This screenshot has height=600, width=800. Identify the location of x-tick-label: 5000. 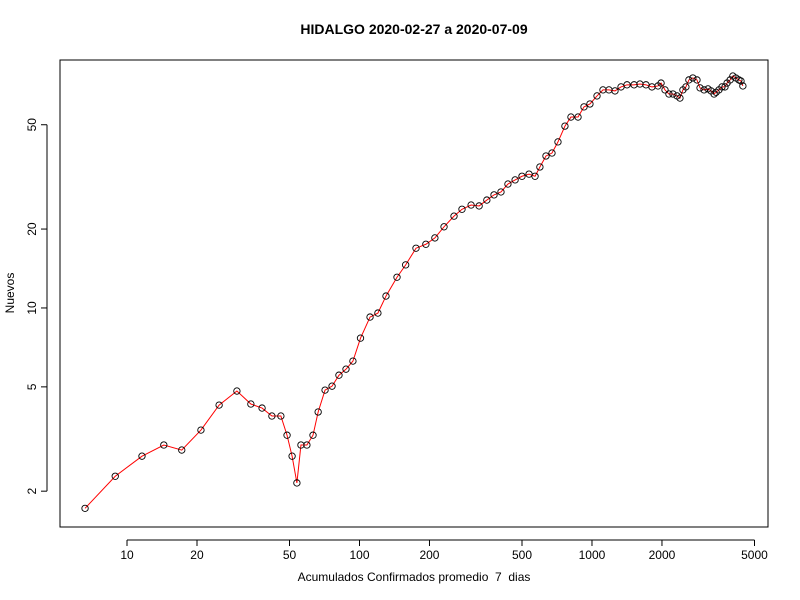
(754, 555).